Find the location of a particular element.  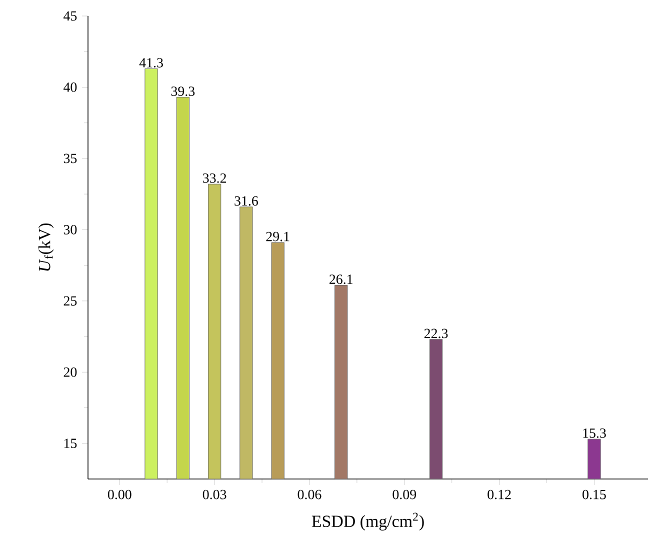

data-label: 29.1 is located at coordinates (278, 237).